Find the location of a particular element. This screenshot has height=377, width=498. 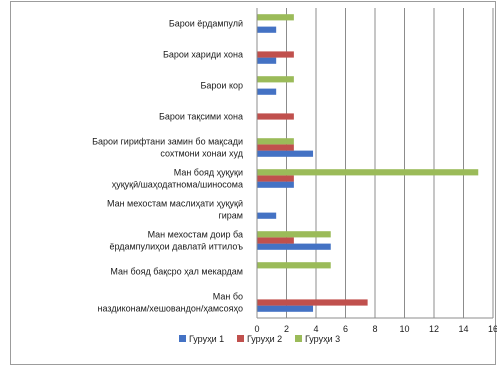

x-tick-label: 2 is located at coordinates (286, 329).